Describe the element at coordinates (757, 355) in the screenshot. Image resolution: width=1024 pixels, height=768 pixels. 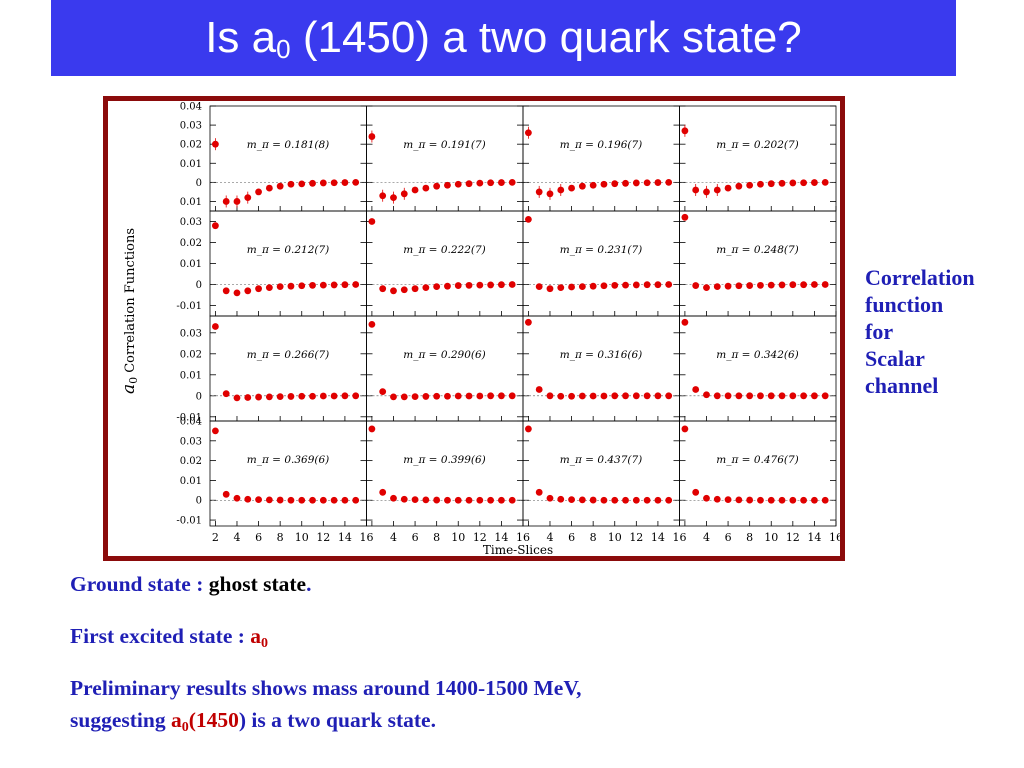
I see `pion-mass-label: m_π = 0.342(6)` at that location.